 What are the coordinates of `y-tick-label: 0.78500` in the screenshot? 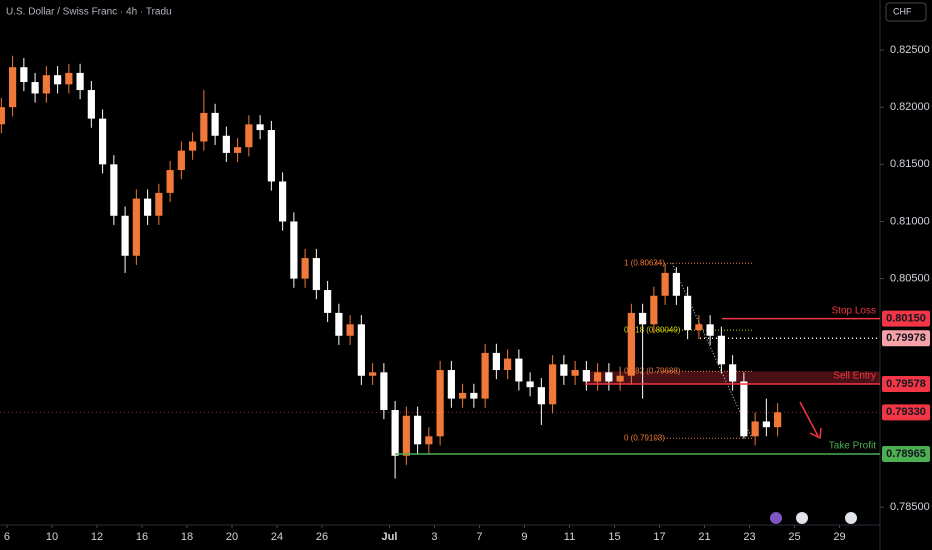 It's located at (910, 507).